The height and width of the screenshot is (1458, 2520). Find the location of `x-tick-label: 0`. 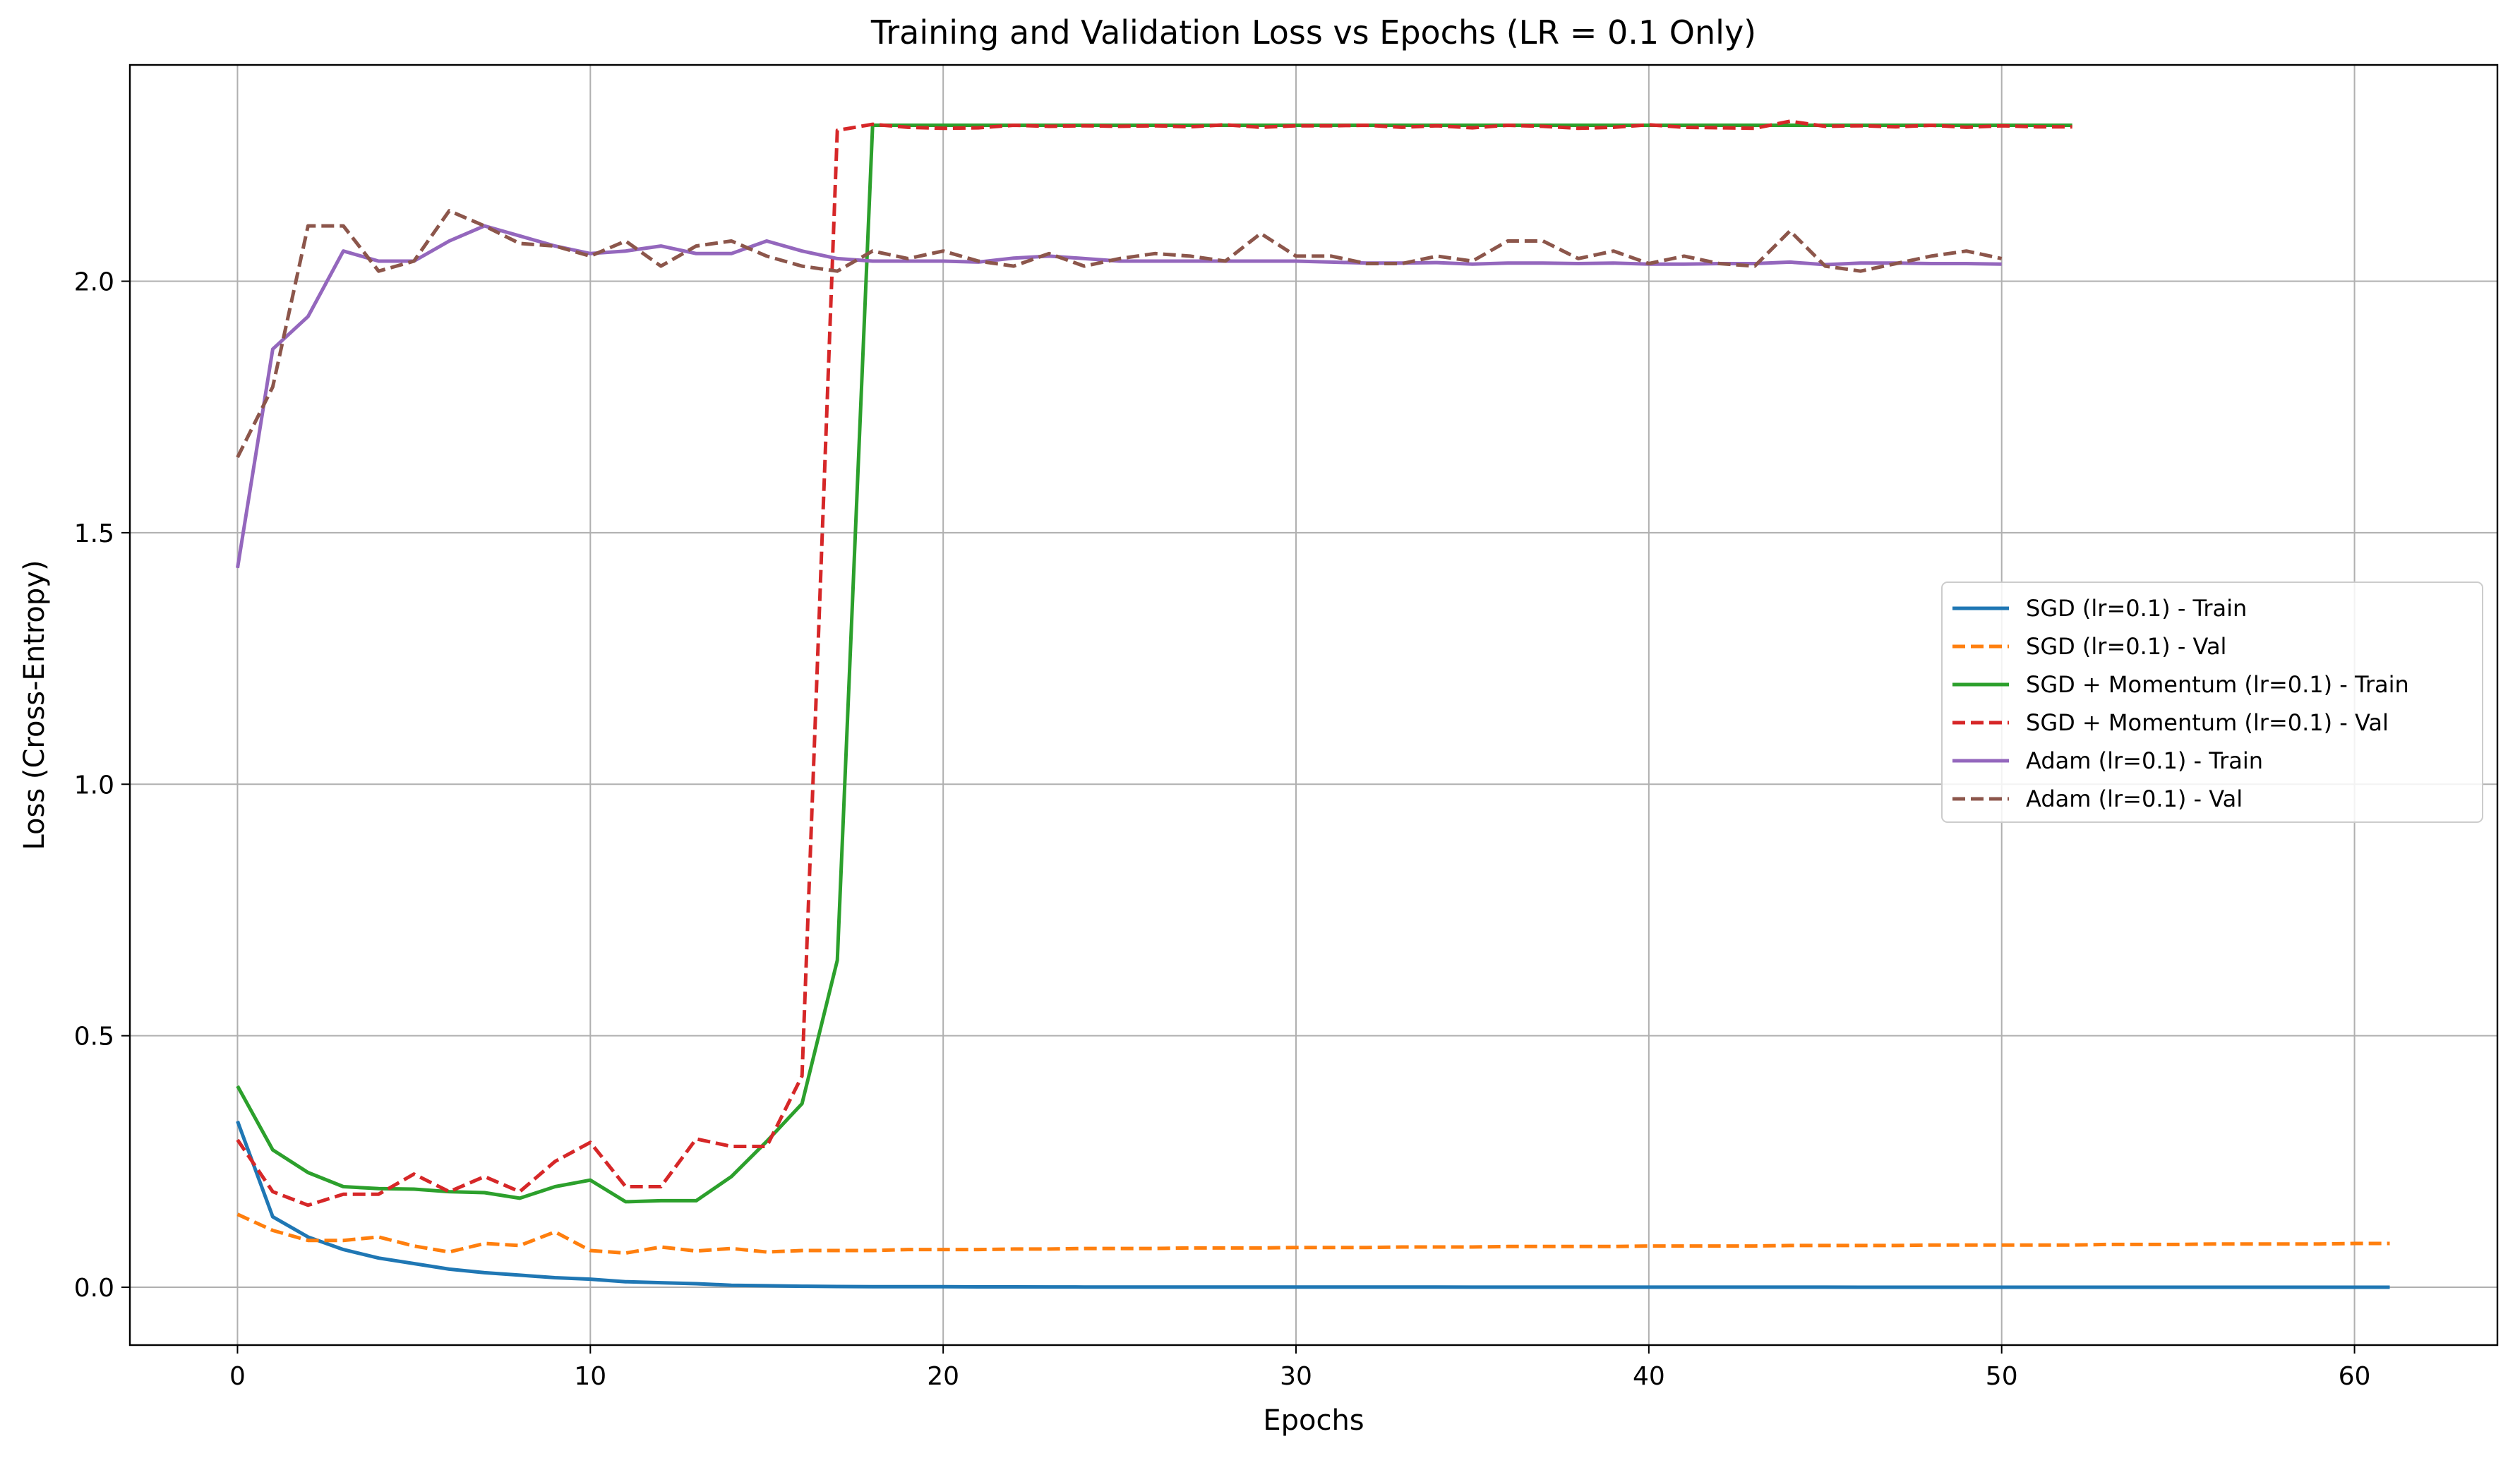

x-tick-label: 0 is located at coordinates (238, 1376).